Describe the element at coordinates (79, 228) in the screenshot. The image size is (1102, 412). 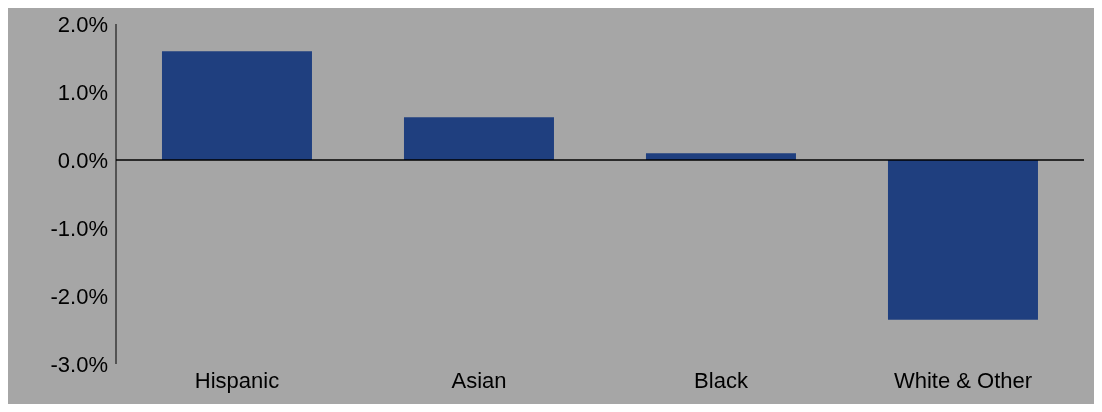
I see `y-tick-label: -1.0%` at that location.